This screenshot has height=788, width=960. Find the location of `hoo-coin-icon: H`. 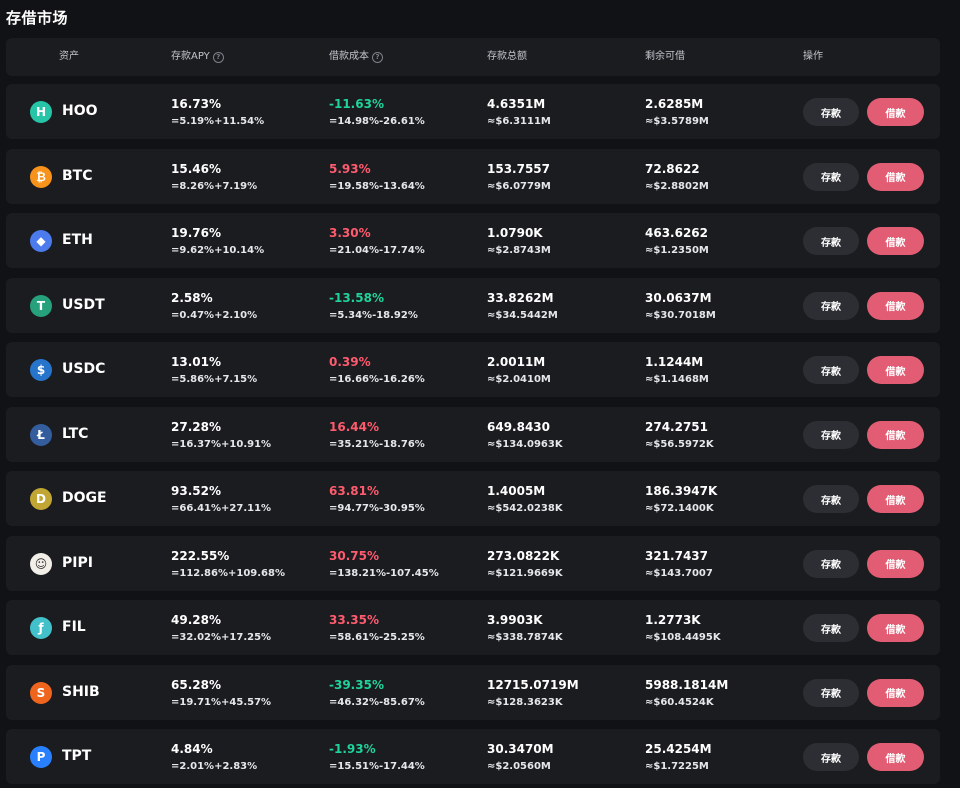

hoo-coin-icon: H is located at coordinates (41, 112).